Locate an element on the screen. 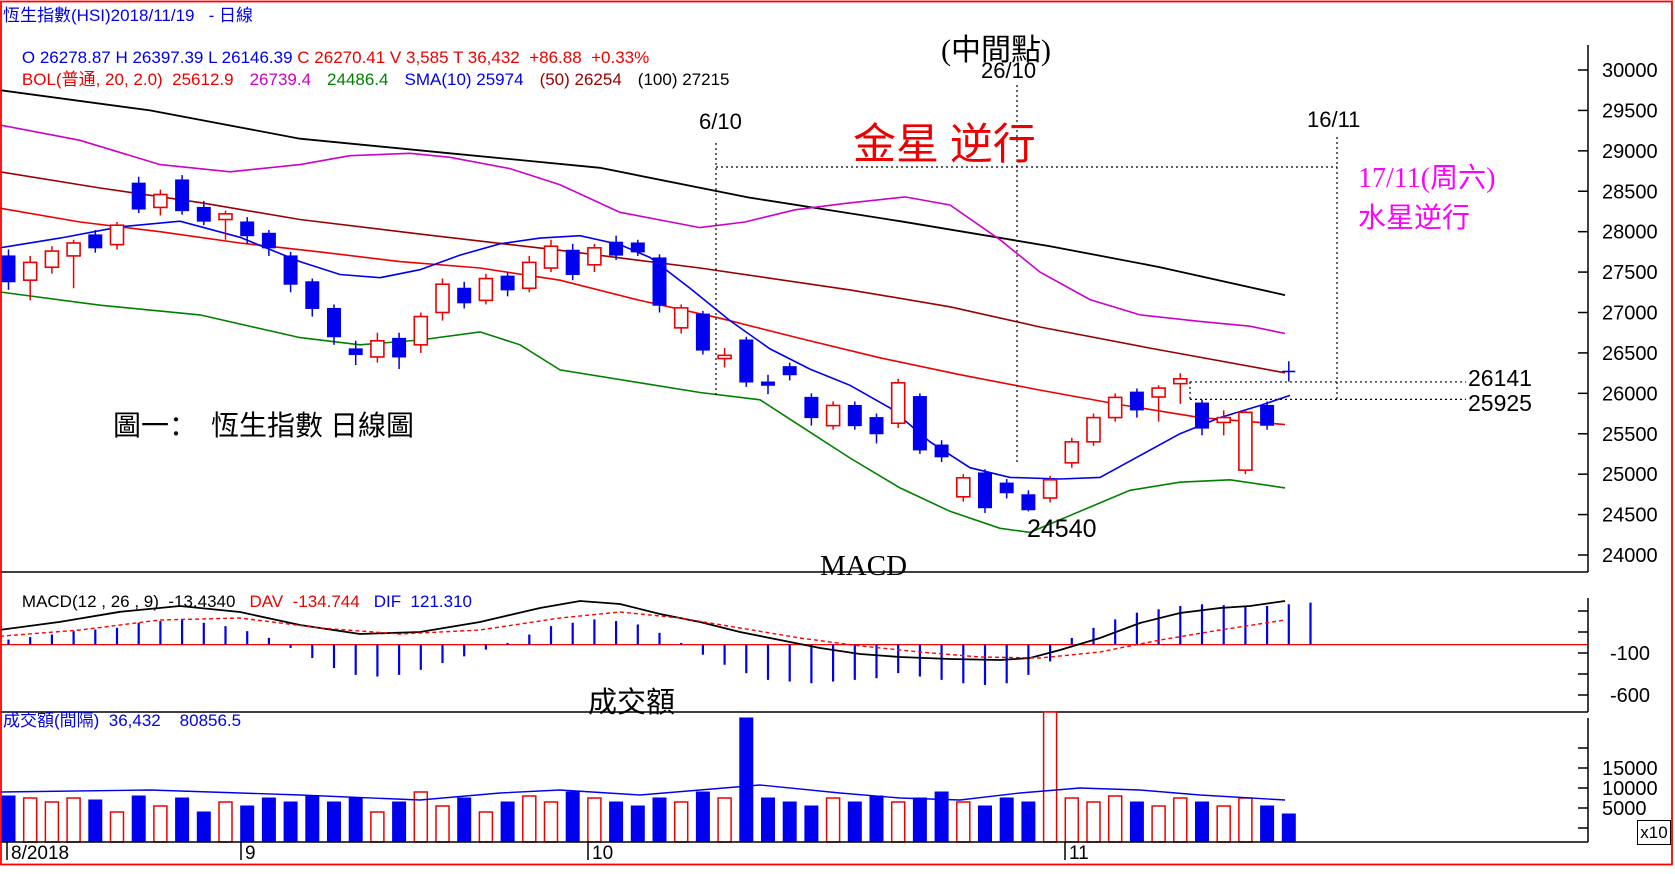 The height and width of the screenshot is (874, 1675). annotation-date-16-11: 16/11 is located at coordinates (1334, 119).